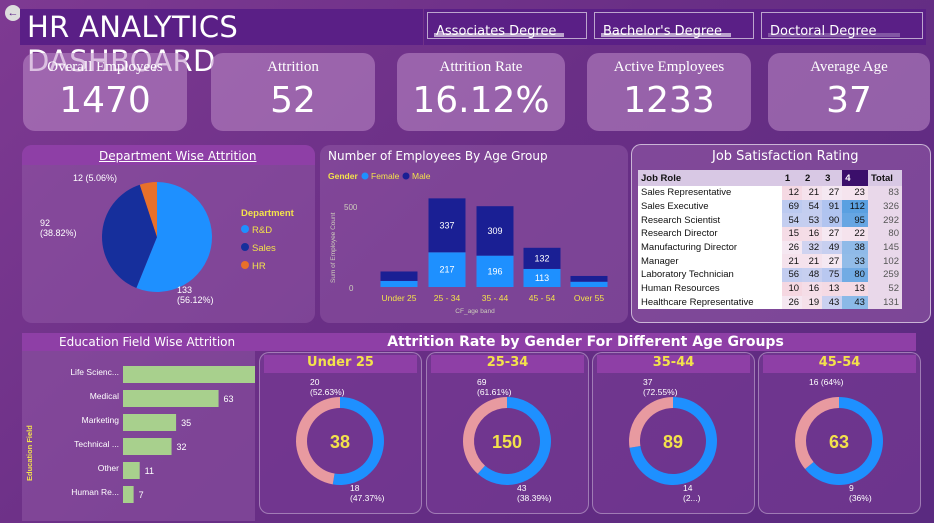 This screenshot has height=523, width=934. What do you see at coordinates (195, 295) in the screenshot?
I see `pie-label-rnd: 133 (56.12%)` at bounding box center [195, 295].